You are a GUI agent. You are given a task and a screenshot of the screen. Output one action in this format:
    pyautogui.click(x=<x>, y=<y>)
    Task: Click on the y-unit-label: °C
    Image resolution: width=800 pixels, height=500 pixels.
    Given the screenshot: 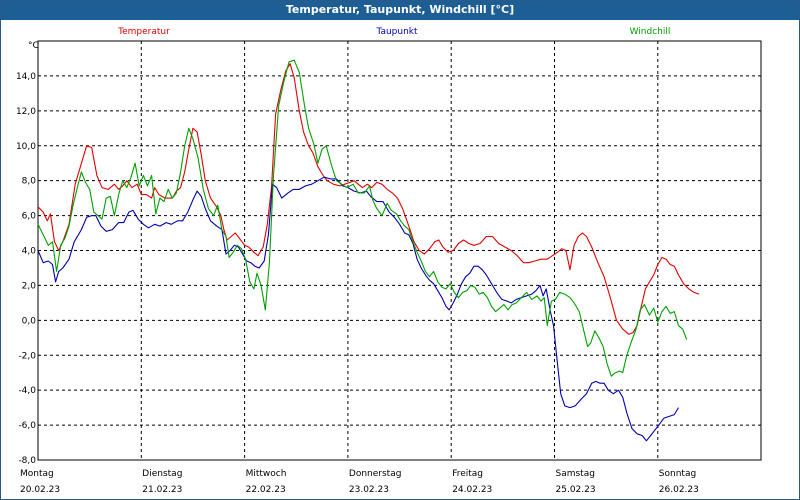 What is the action you would take?
    pyautogui.click(x=33, y=46)
    